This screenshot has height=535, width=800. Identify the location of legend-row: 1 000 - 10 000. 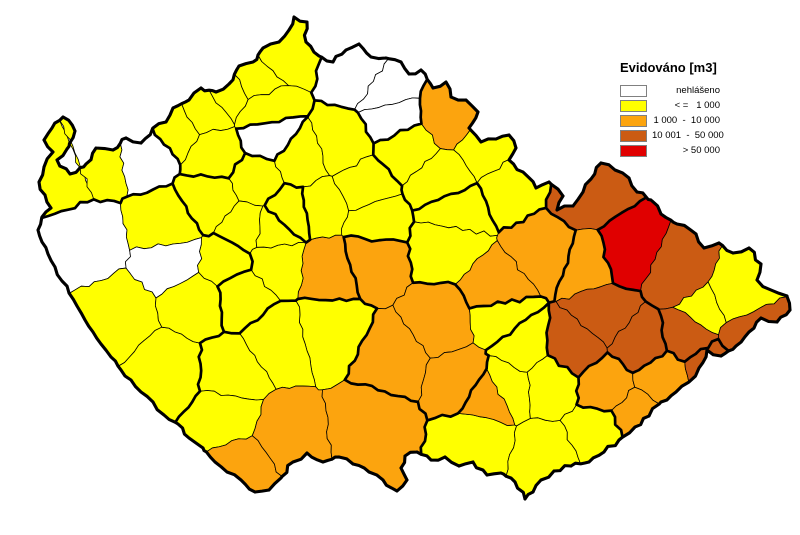
(670, 120).